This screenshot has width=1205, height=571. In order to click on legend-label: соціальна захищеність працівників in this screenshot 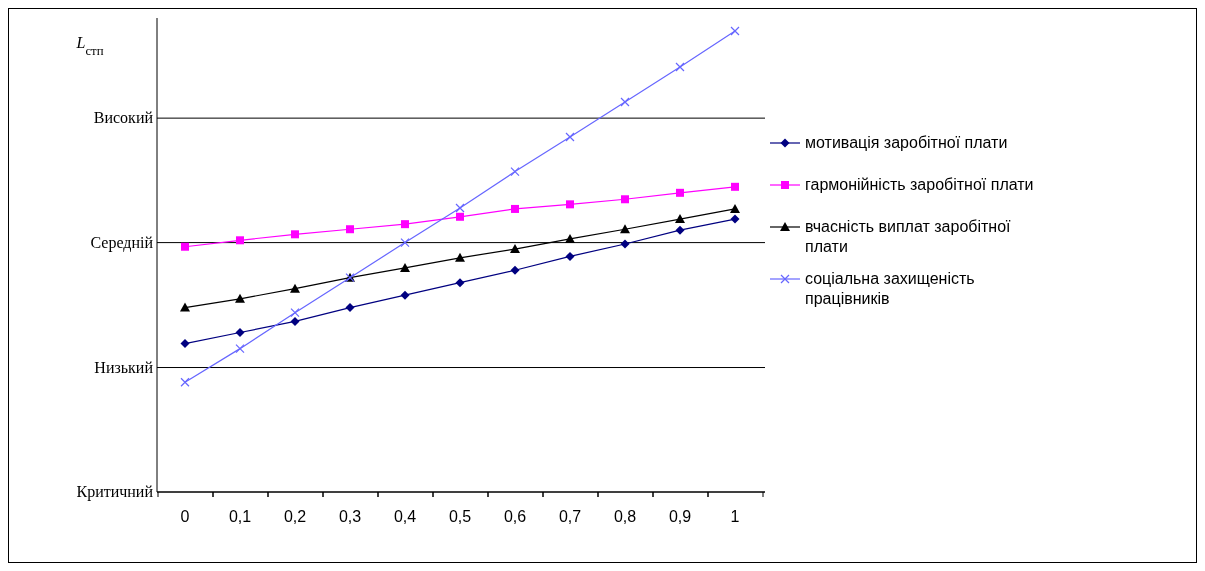, I will do `click(890, 288)`.